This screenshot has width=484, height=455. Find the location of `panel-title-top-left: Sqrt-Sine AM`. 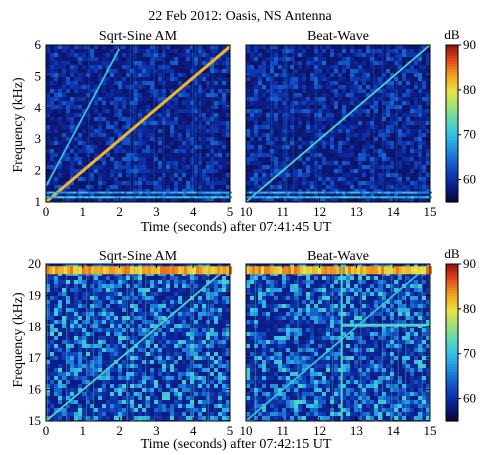

panel-title-top-left: Sqrt-Sine AM is located at coordinates (138, 36).